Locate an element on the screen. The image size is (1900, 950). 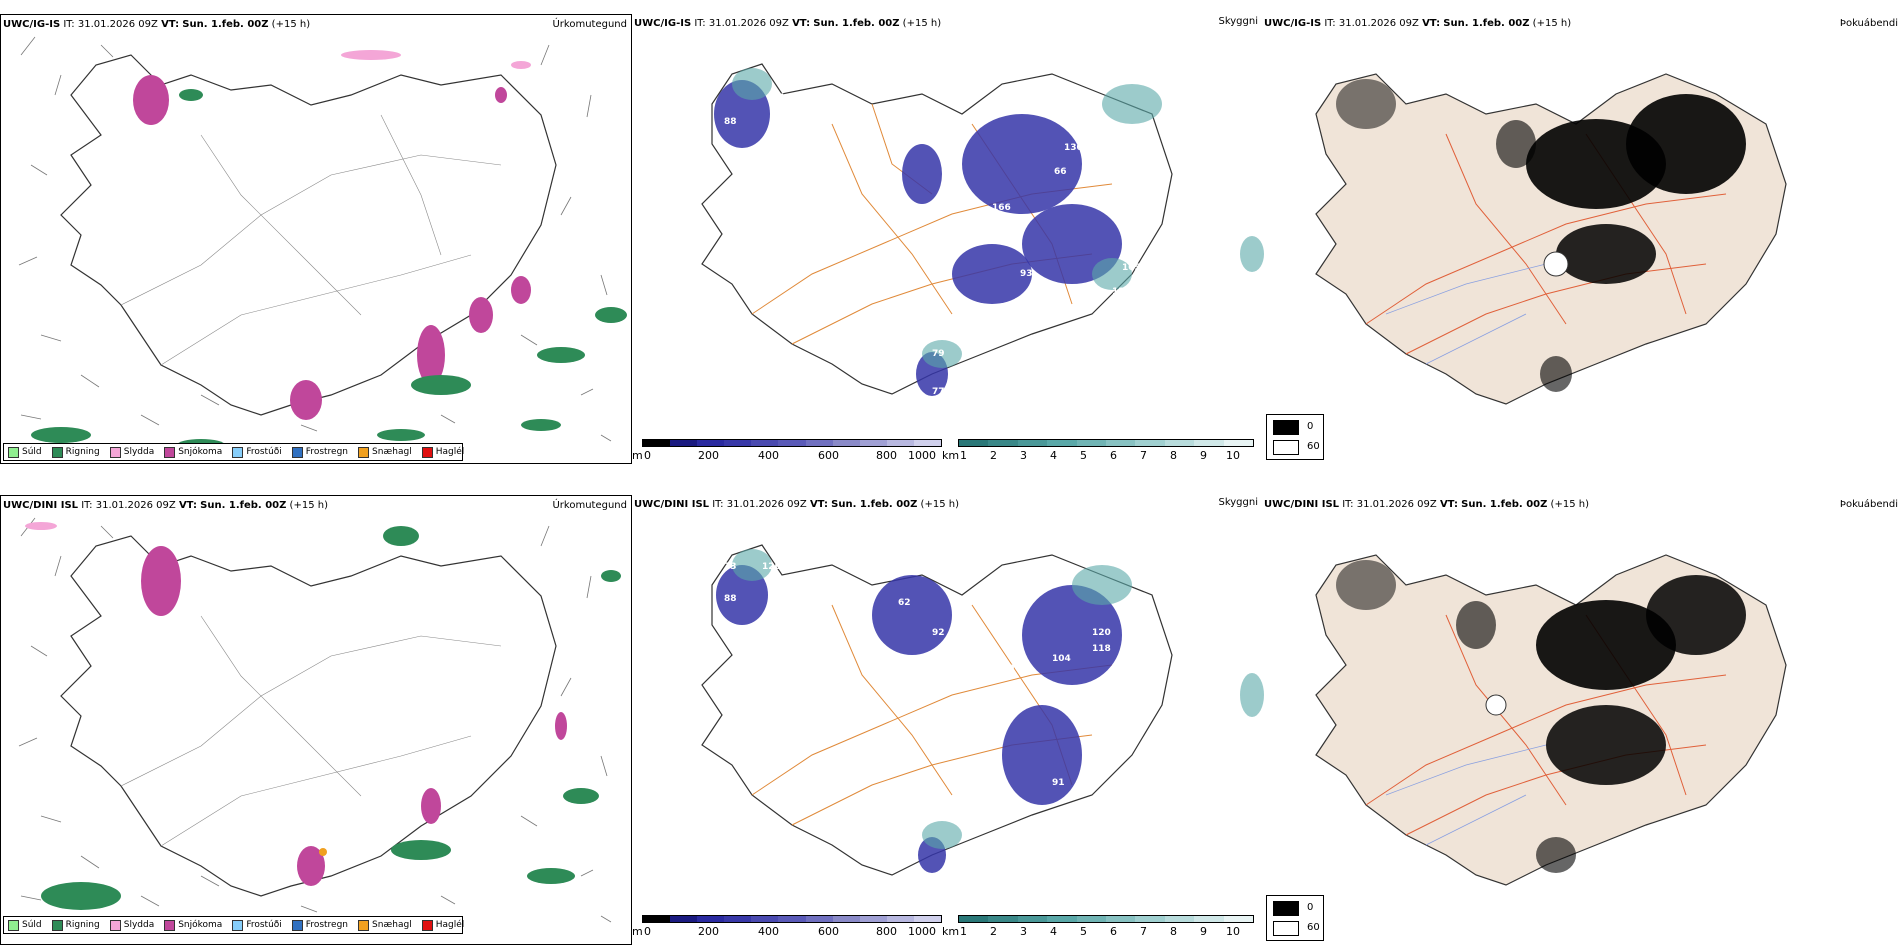
cloud-label: 128 is located at coordinates (1121, 292).